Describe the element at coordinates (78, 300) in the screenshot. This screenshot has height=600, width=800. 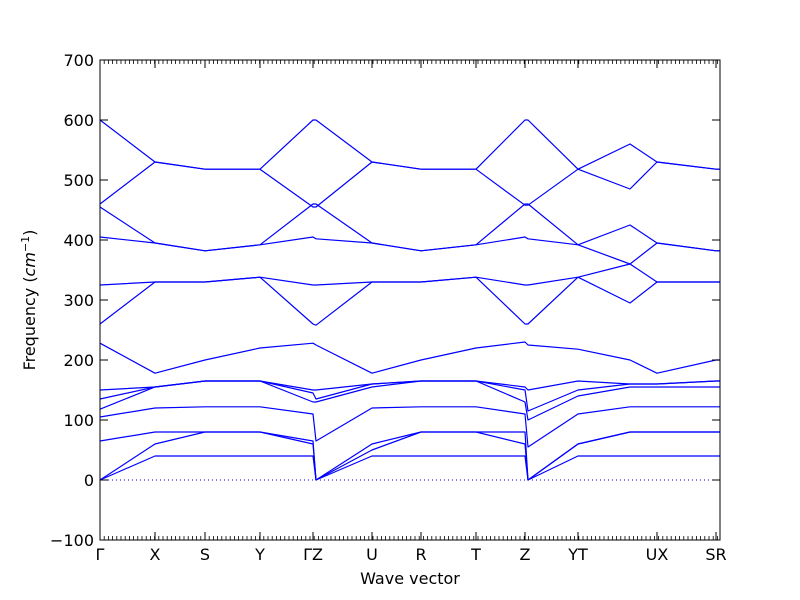
I see `y-tick-label: 300` at that location.